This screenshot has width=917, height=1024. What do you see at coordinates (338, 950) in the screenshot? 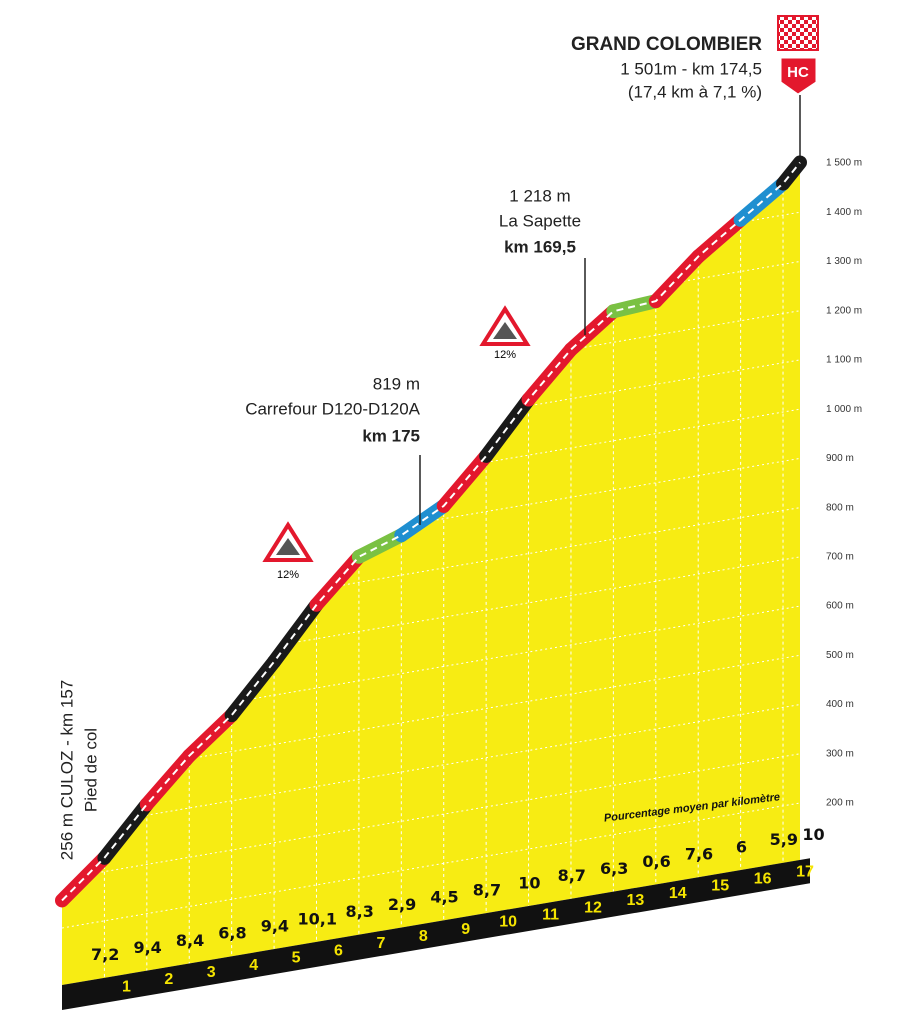
I see `km-label: 6` at bounding box center [338, 950].